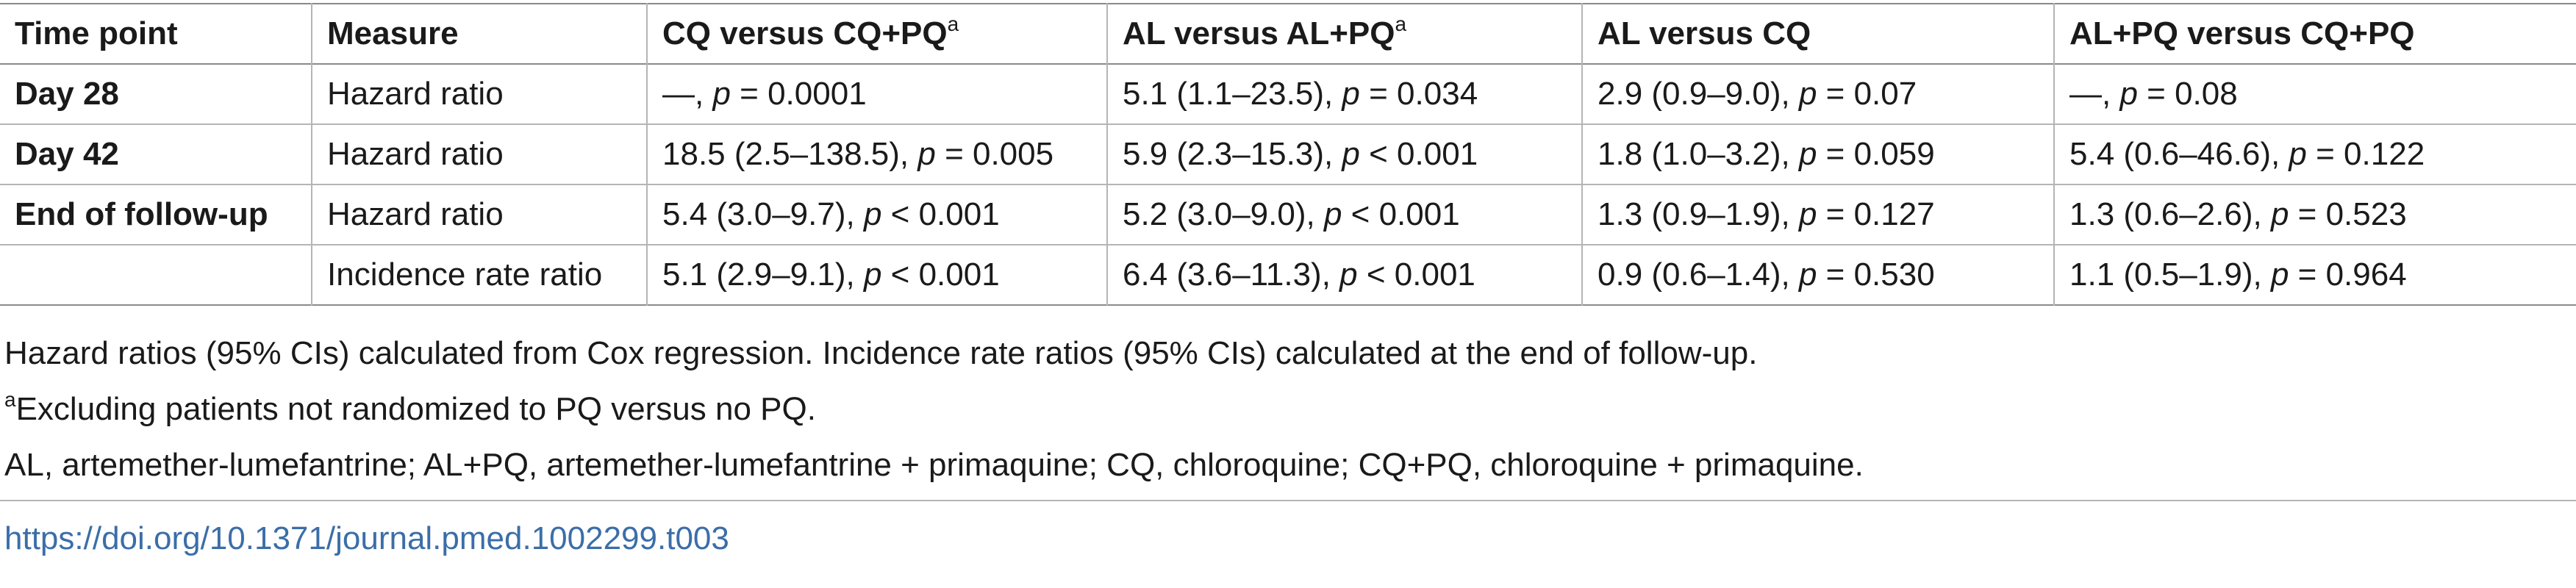  Describe the element at coordinates (1876, 214) in the screenshot. I see `p-value-text: = 0.127` at that location.